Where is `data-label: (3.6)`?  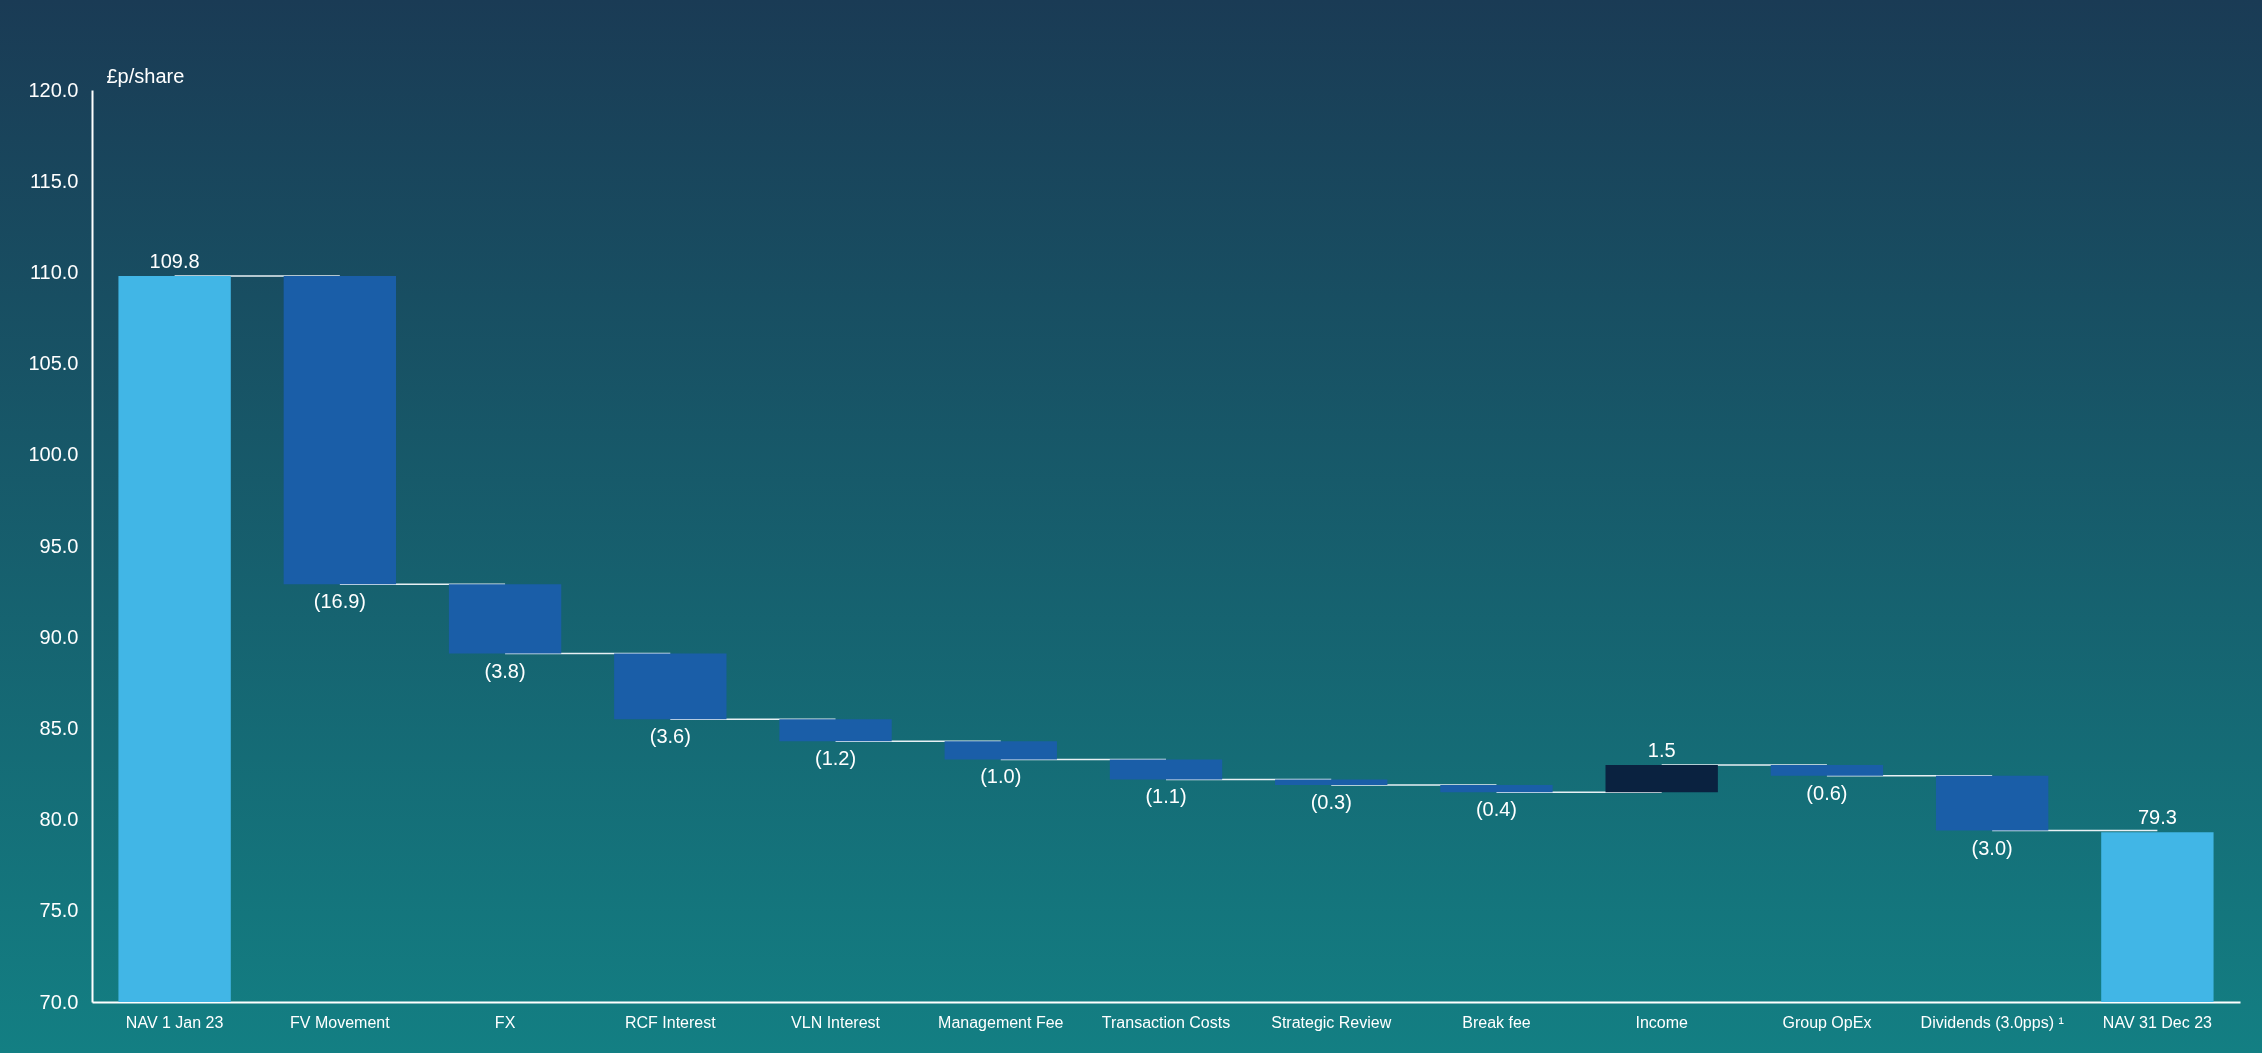
data-label: (3.6) is located at coordinates (670, 736).